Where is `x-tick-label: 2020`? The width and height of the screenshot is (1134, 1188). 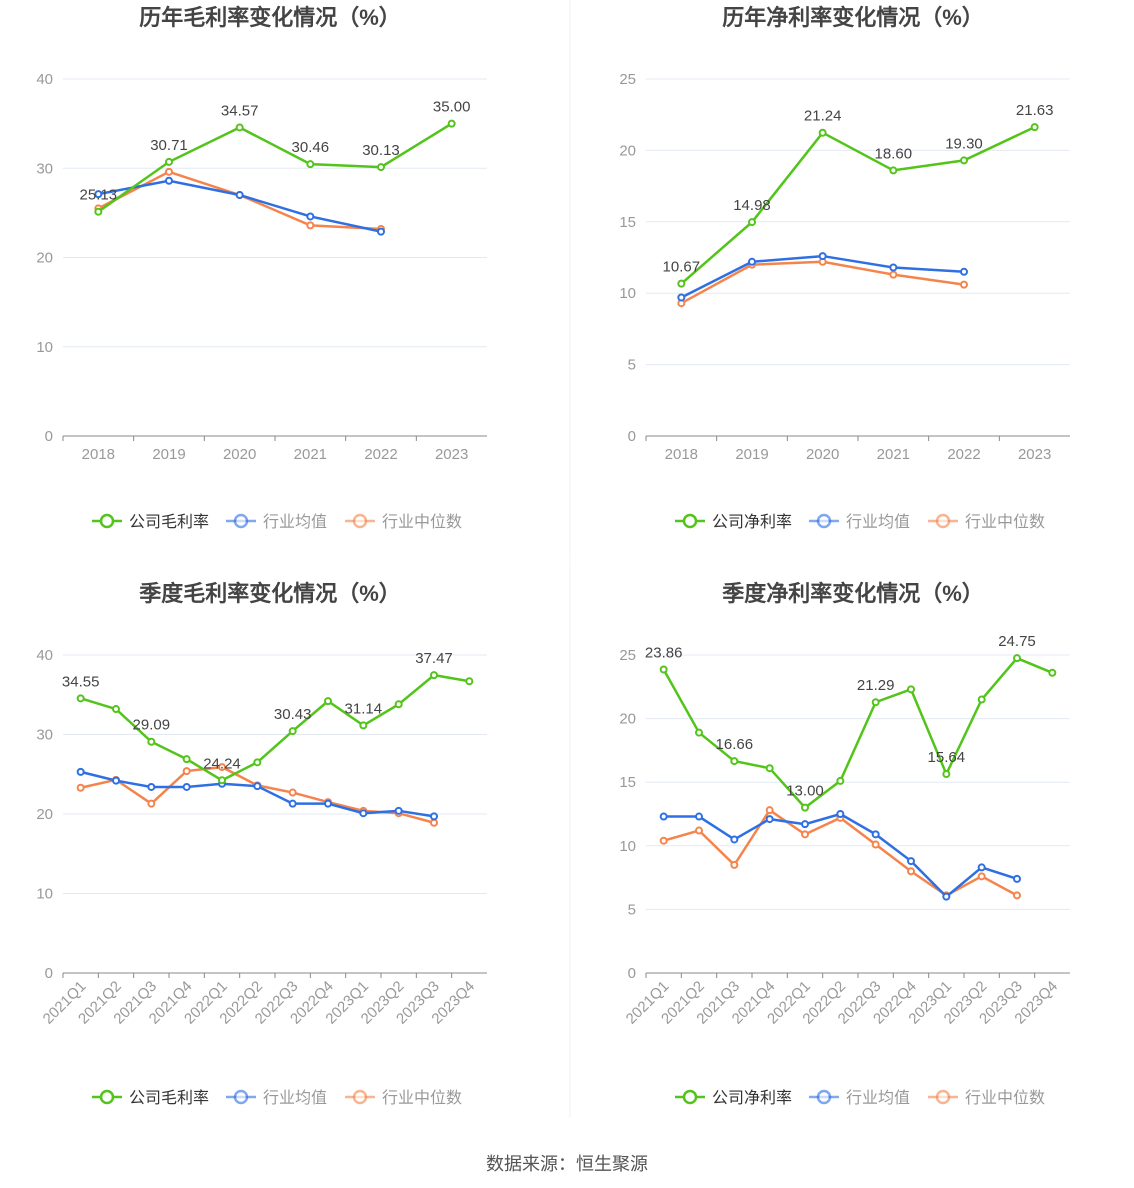 x-tick-label: 2020 is located at coordinates (239, 454).